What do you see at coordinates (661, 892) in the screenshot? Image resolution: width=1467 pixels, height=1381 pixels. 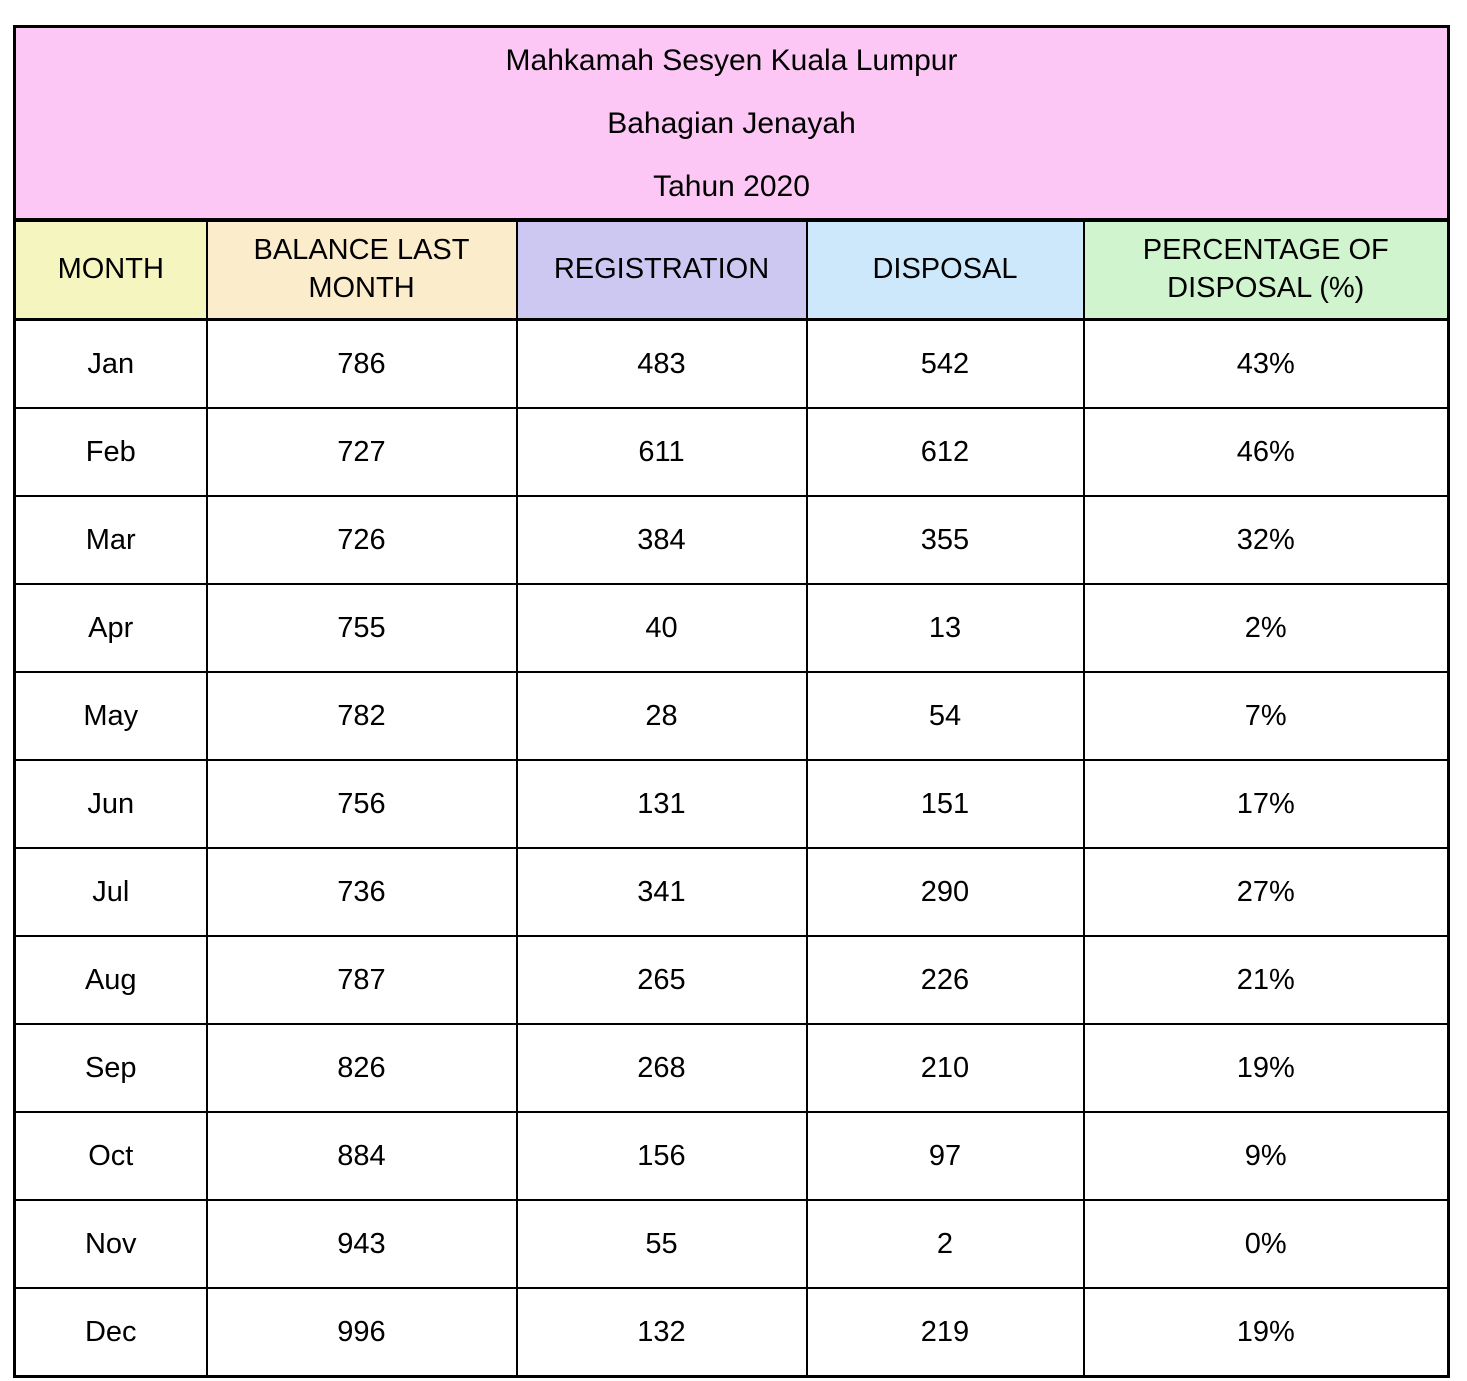 I see `table-cell: 341` at bounding box center [661, 892].